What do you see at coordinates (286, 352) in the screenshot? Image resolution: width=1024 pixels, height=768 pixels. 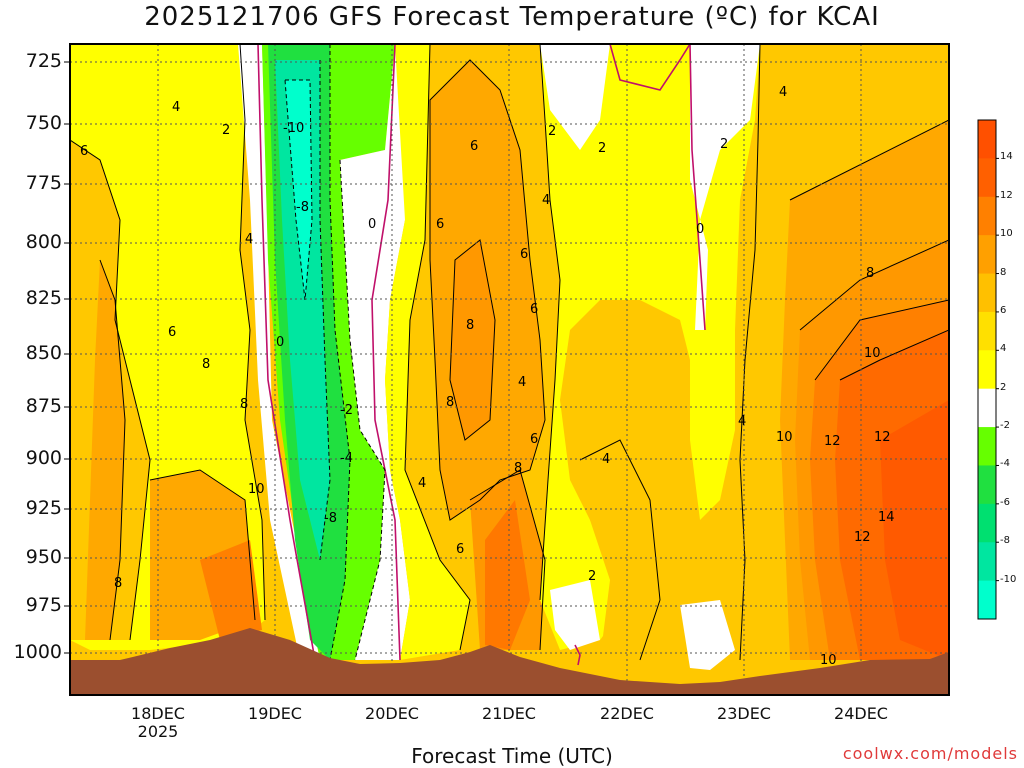 I see `zero-line-left` at bounding box center [286, 352].